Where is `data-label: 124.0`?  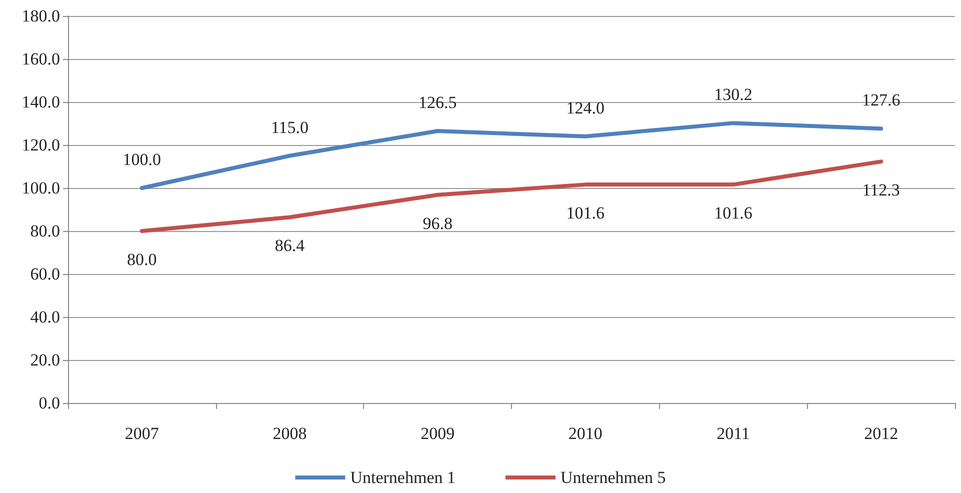 data-label: 124.0 is located at coordinates (585, 108).